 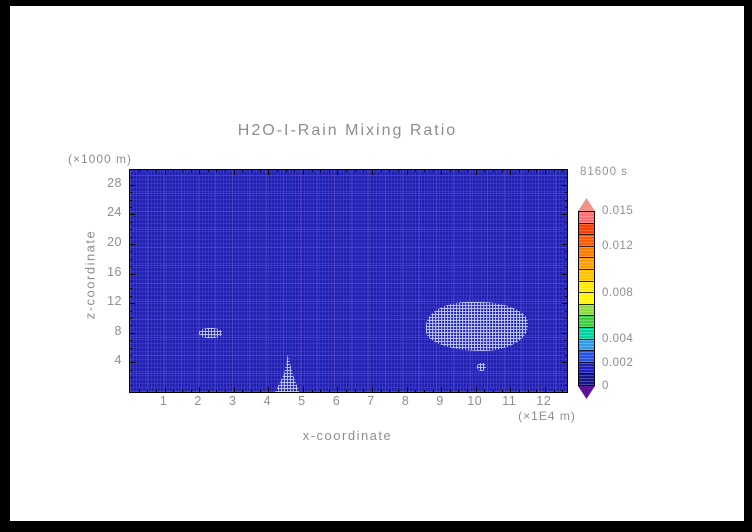 I want to click on y-tick-label: 8, so click(x=118, y=330).